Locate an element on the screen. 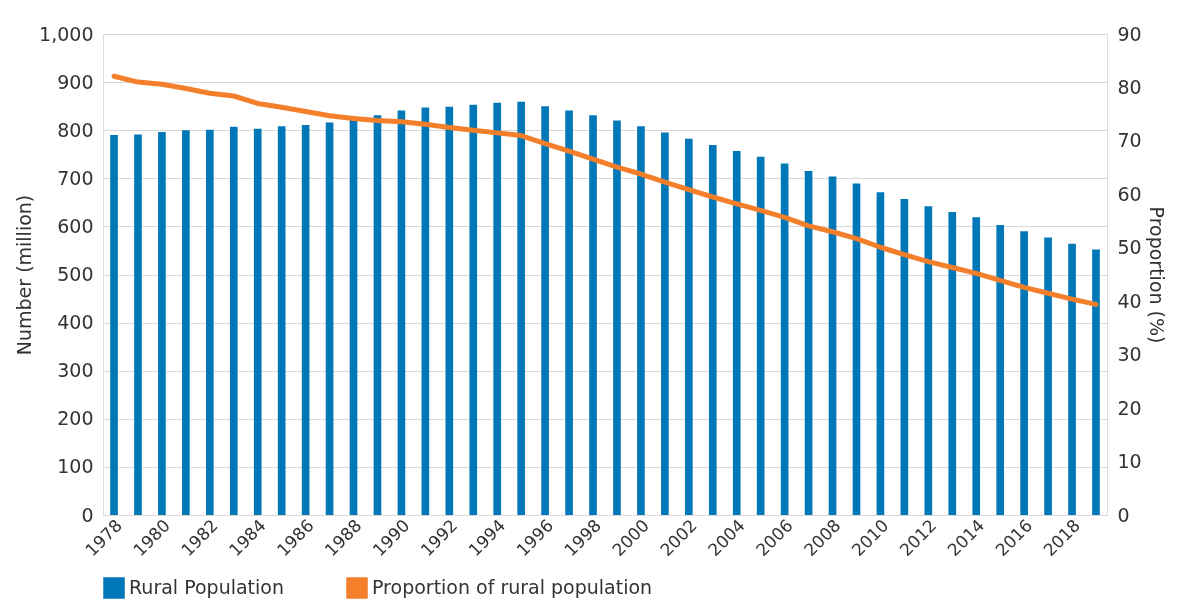 The height and width of the screenshot is (616, 1180). y-tick-label: 0 is located at coordinates (87, 514).